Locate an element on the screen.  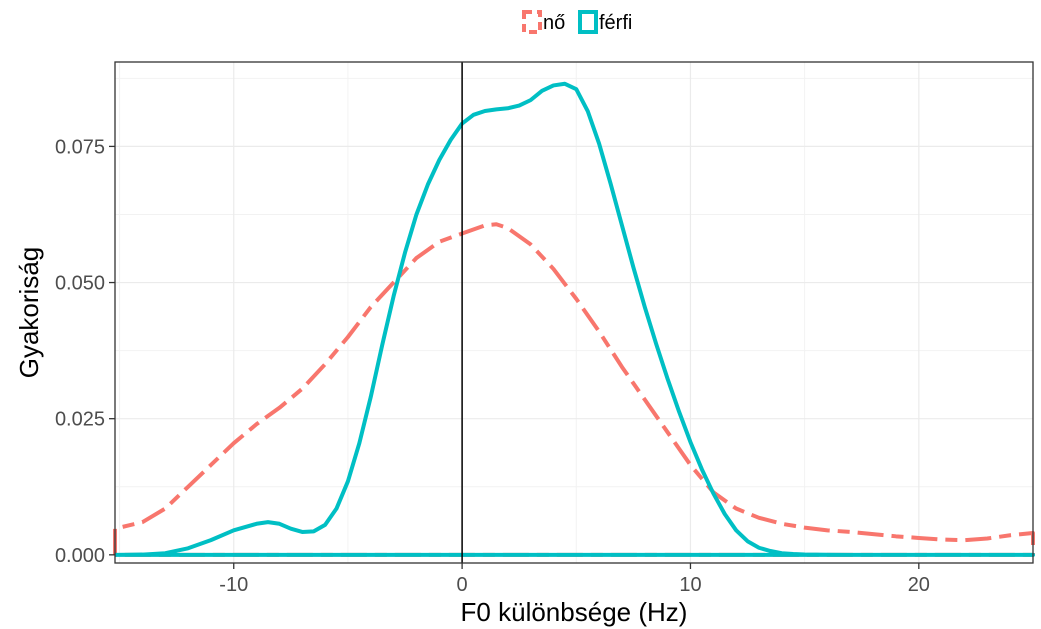
y-tick-label: 0.025 is located at coordinates (80, 420).